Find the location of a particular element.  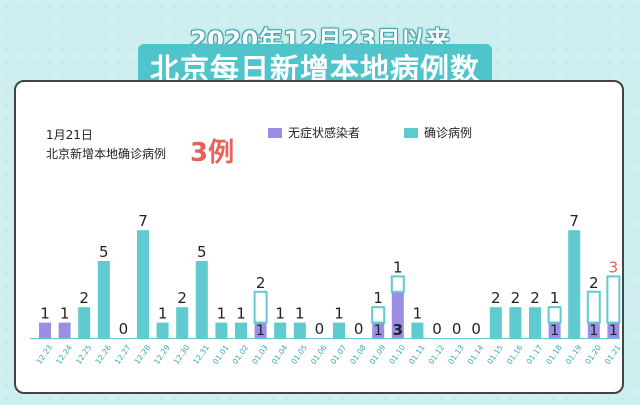

x-tick-label: 01.11 is located at coordinates (417, 354).